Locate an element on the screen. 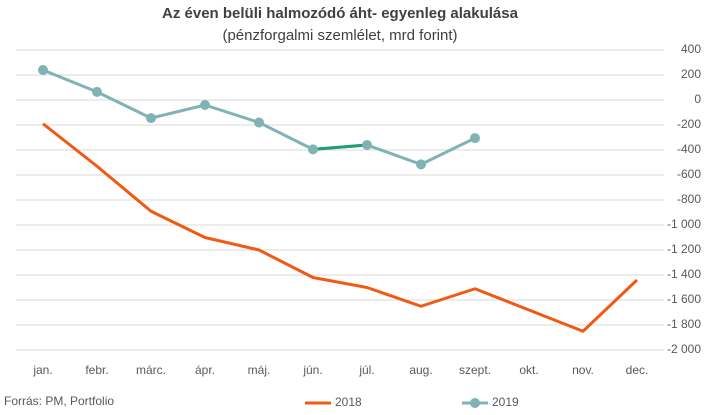  y-tick-label: -1 800 is located at coordinates (684, 324).